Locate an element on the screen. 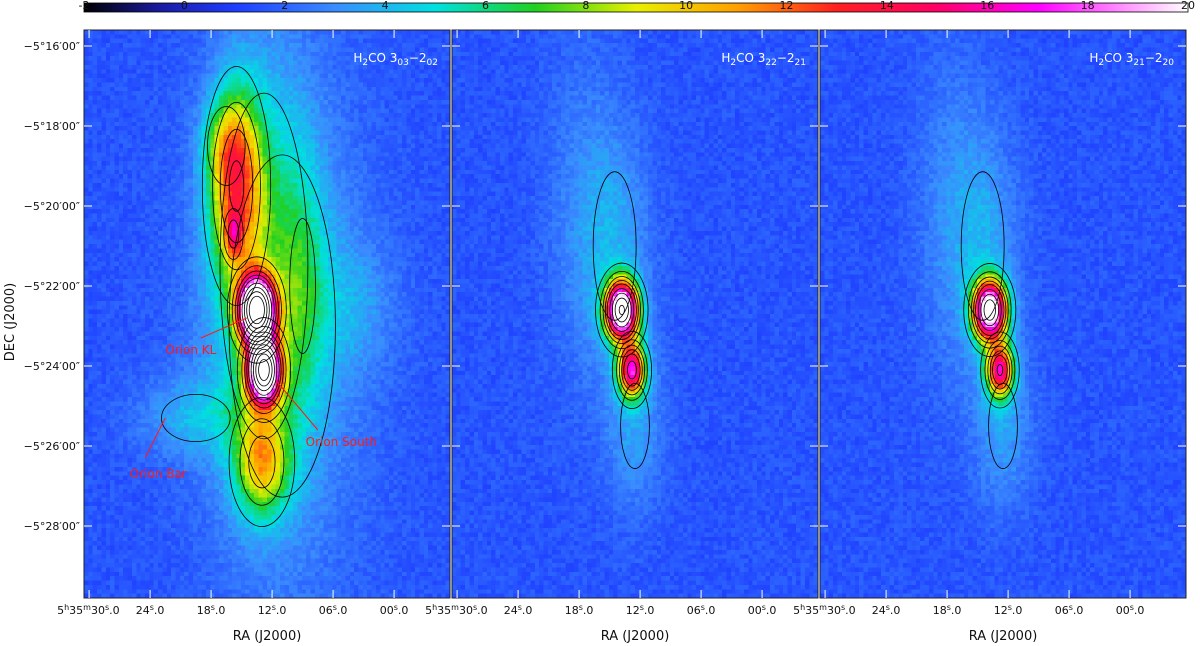 The height and width of the screenshot is (646, 1200). panel-title-part: H is located at coordinates (357, 58).